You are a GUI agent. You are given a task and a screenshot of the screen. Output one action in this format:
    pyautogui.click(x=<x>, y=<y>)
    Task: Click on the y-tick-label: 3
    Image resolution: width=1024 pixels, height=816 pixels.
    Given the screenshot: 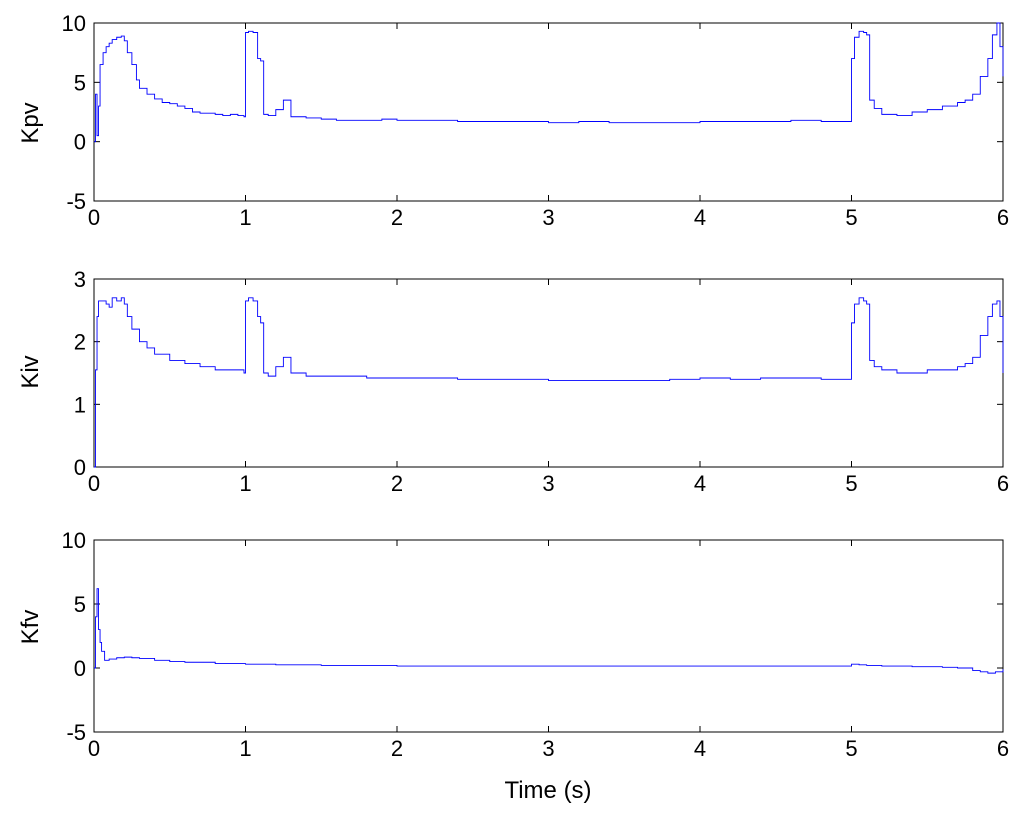 What is the action you would take?
    pyautogui.click(x=80, y=279)
    